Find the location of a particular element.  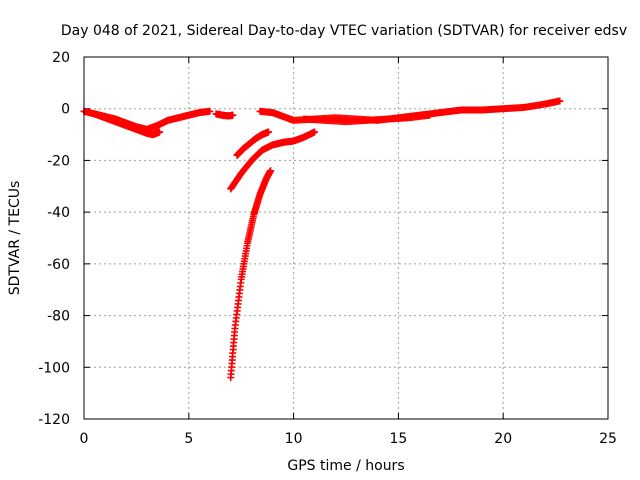

series-arc-lower-early is located at coordinates (126, 124).